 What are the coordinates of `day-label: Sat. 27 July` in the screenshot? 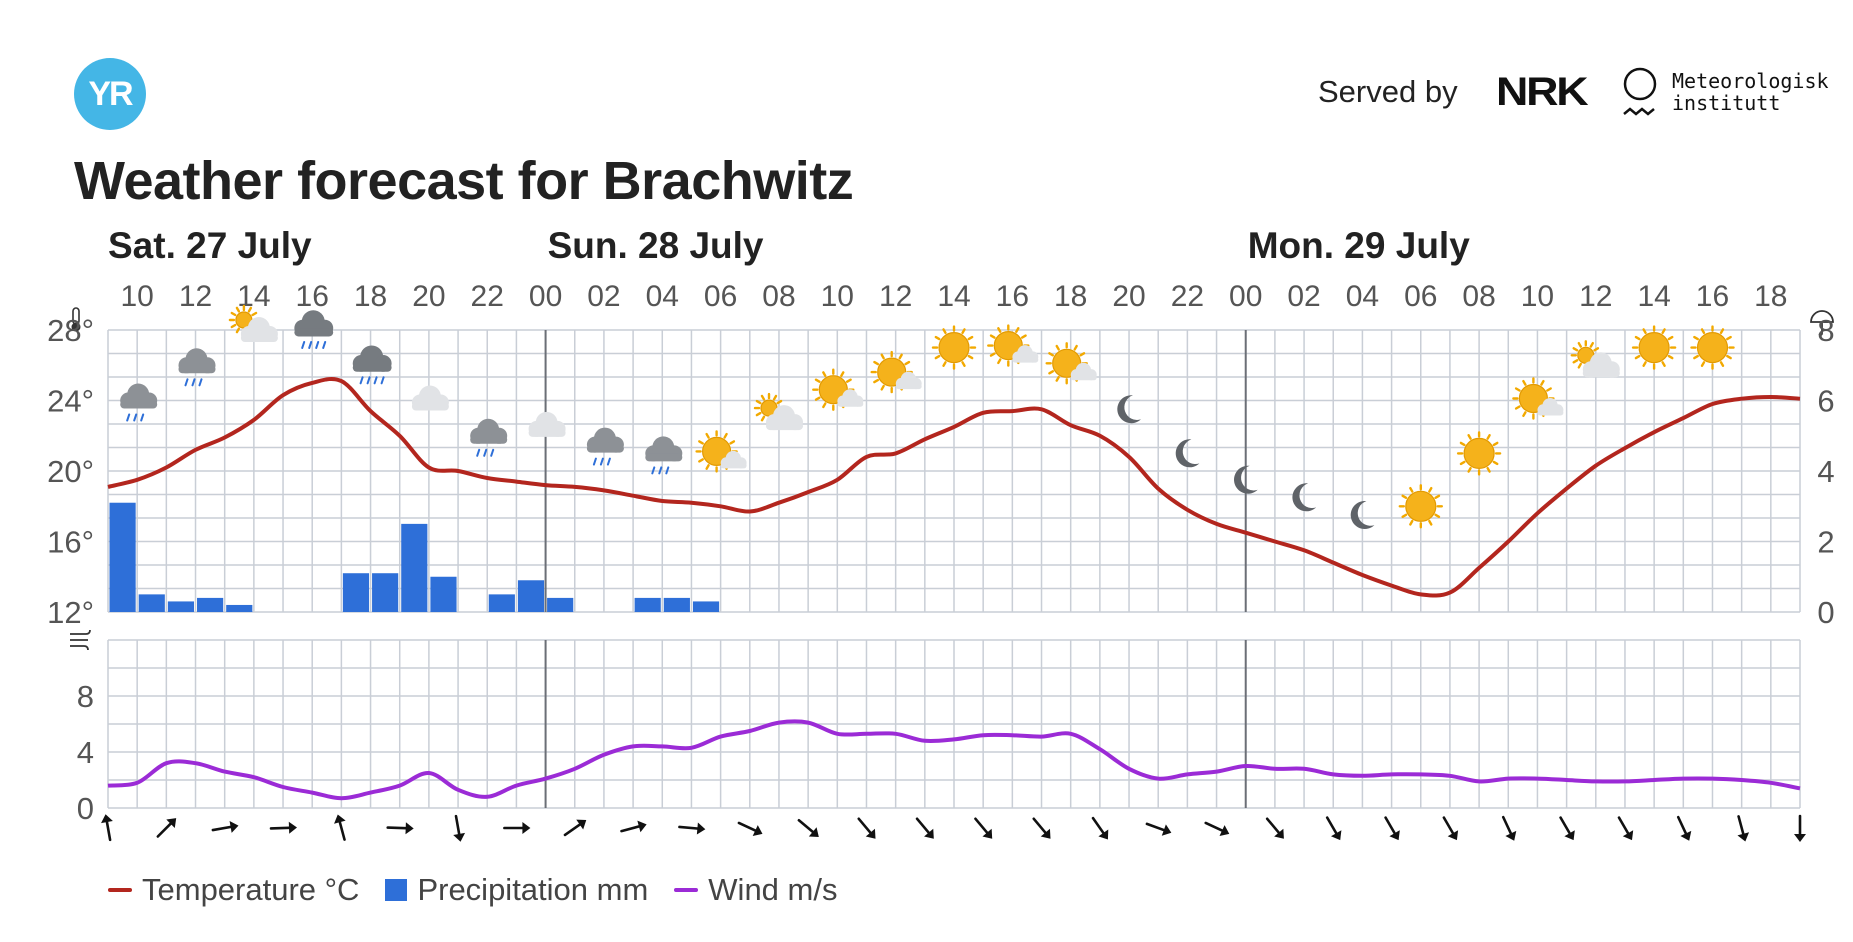 It's located at (210, 245).